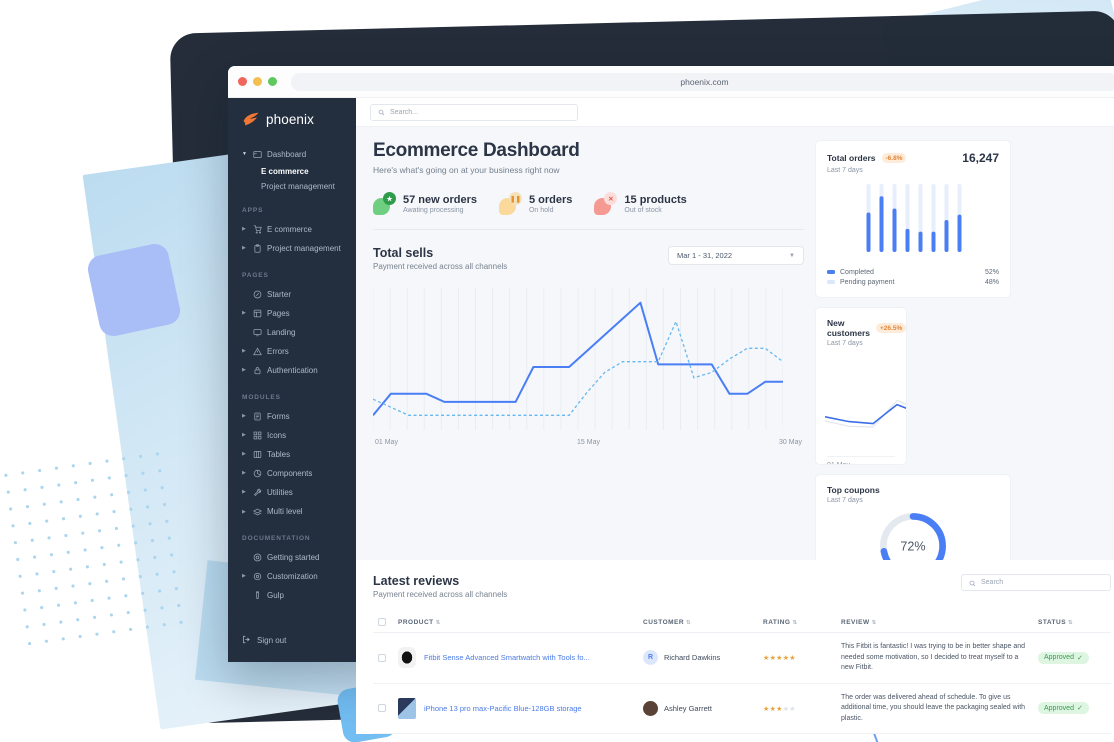  What do you see at coordinates (257, 249) in the screenshot?
I see `clipboard-icon` at bounding box center [257, 249].